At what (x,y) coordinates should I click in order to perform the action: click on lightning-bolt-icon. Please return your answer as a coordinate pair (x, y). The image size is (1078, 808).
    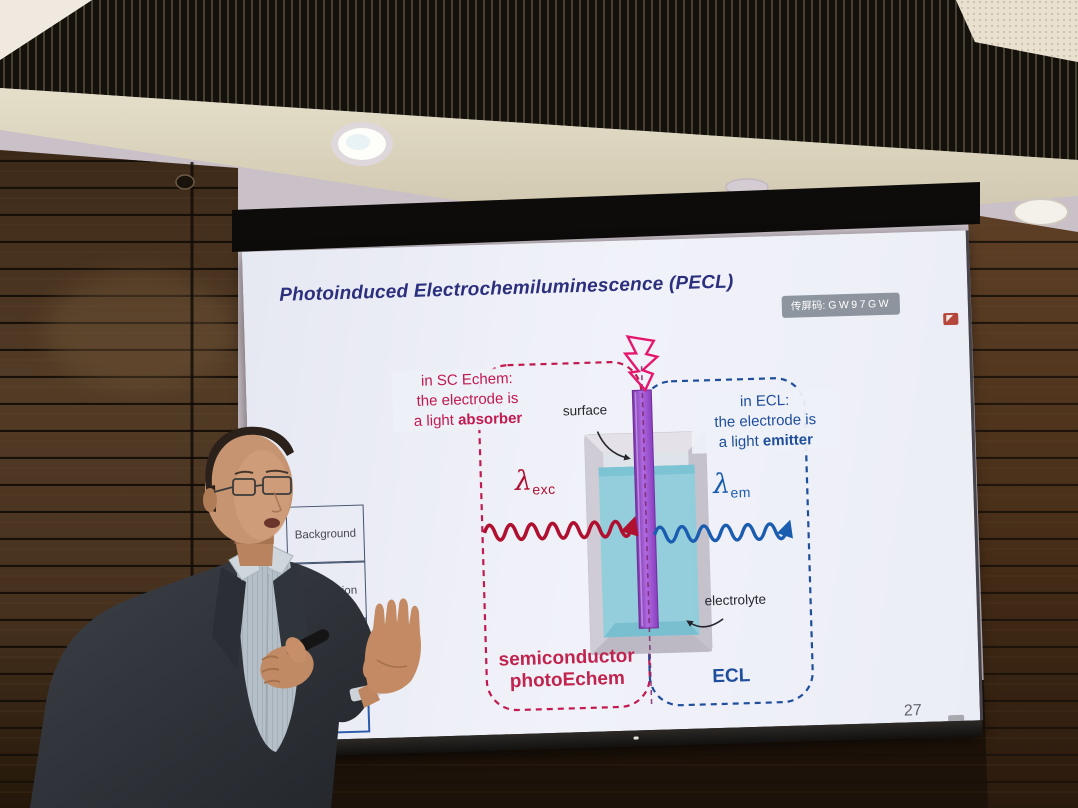
    Looking at the image, I should click on (641, 364).